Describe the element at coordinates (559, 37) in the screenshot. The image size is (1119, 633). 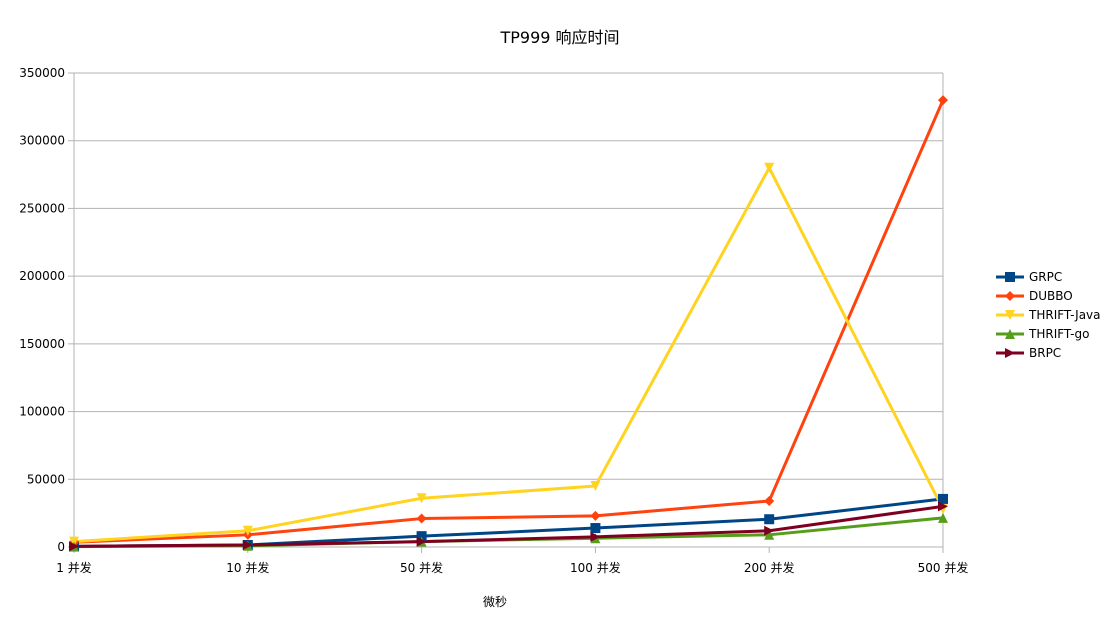
I see `chart-title: TP999 响应时间` at that location.